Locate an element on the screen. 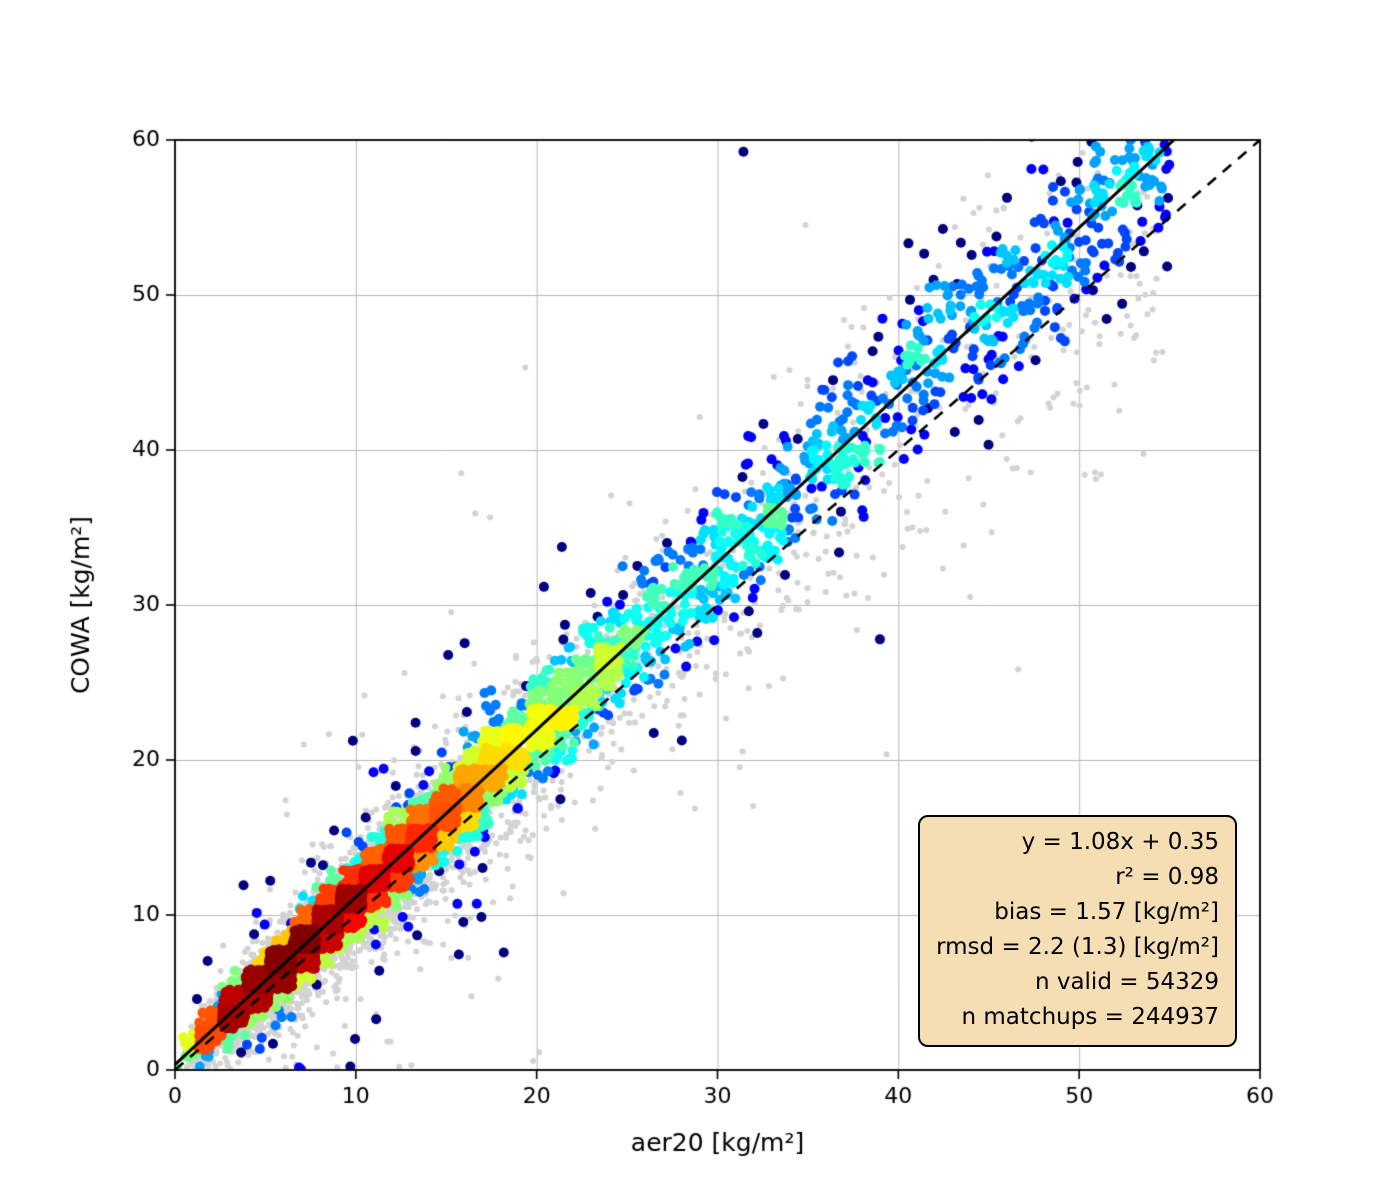  stats-line-nmatchups: n matchups = 244937 is located at coordinates (1090, 1017).